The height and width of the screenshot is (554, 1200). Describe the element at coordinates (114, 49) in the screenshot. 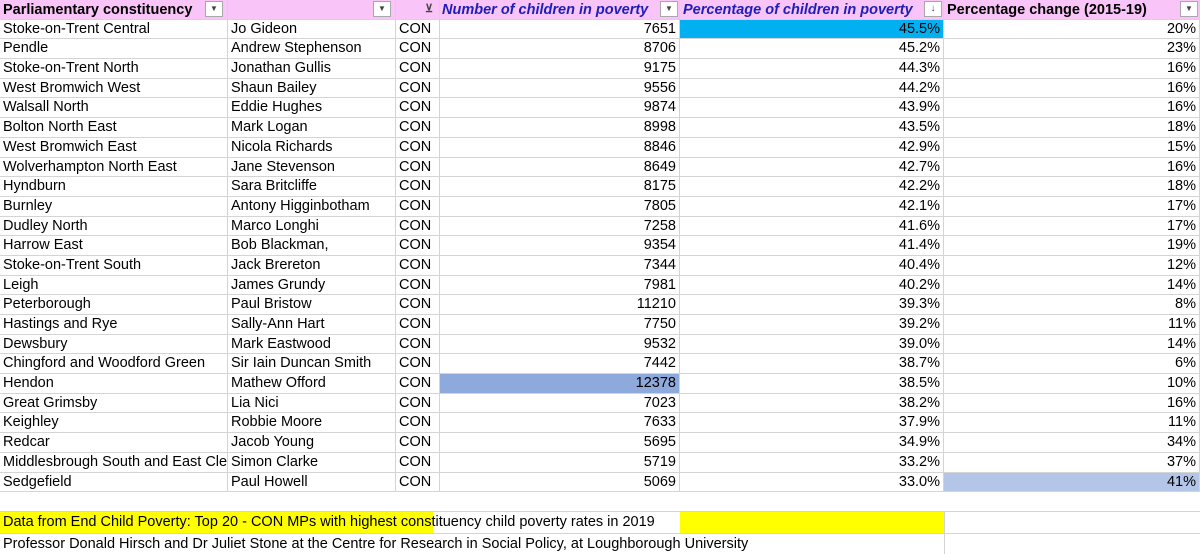

I see `cell-constituency: Pendle` at that location.